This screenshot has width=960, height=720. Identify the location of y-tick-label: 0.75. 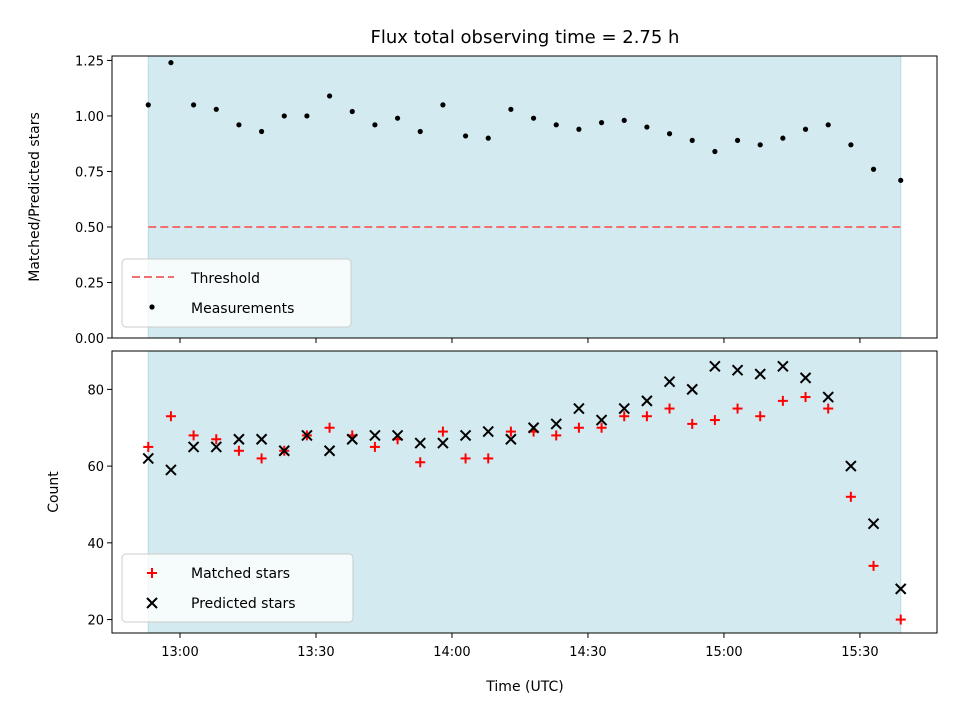
(89, 172).